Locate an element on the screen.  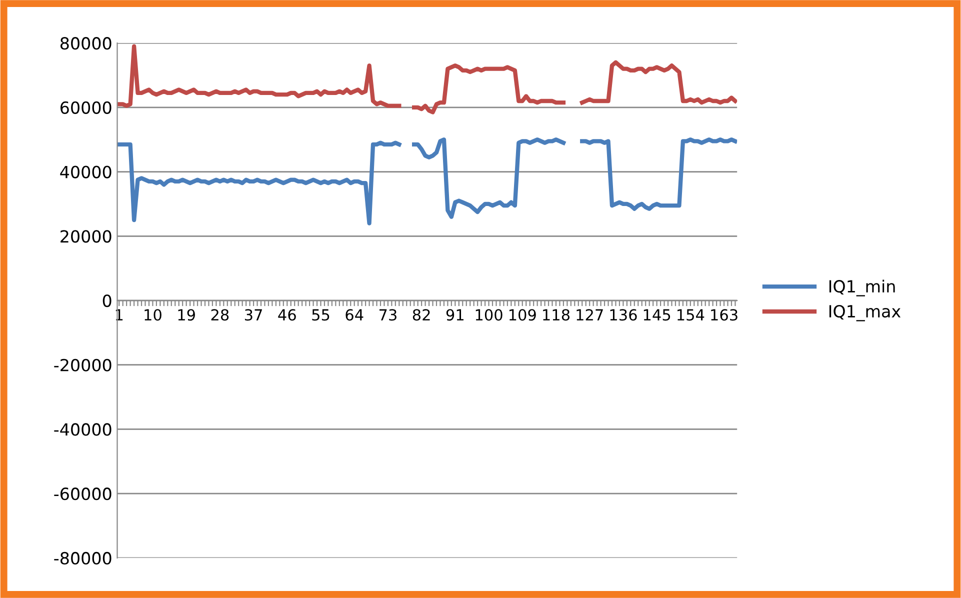
x-tick-label: 100 is located at coordinates (489, 315).